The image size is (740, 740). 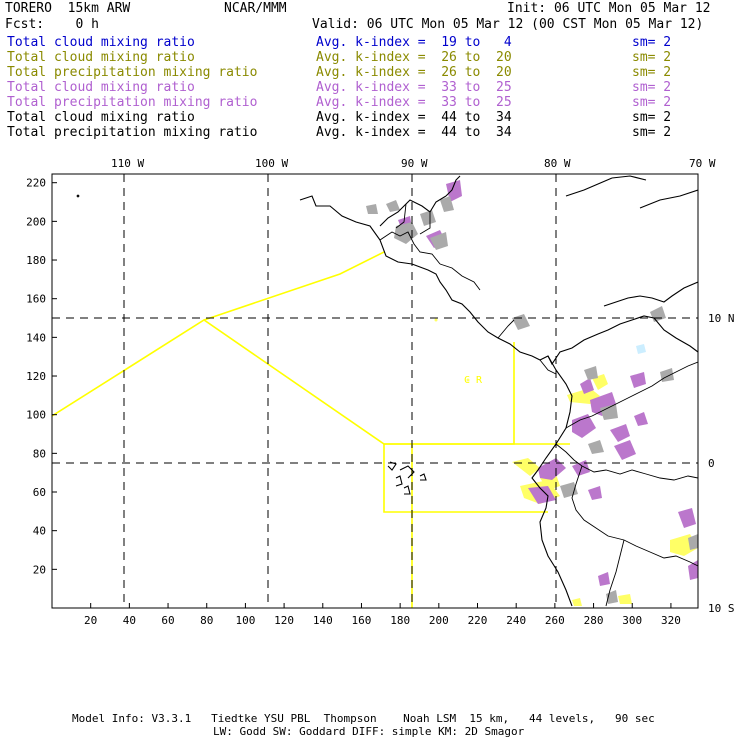 What do you see at coordinates (36, 337) in the screenshot?
I see `y-tick-label: 140` at bounding box center [36, 337].